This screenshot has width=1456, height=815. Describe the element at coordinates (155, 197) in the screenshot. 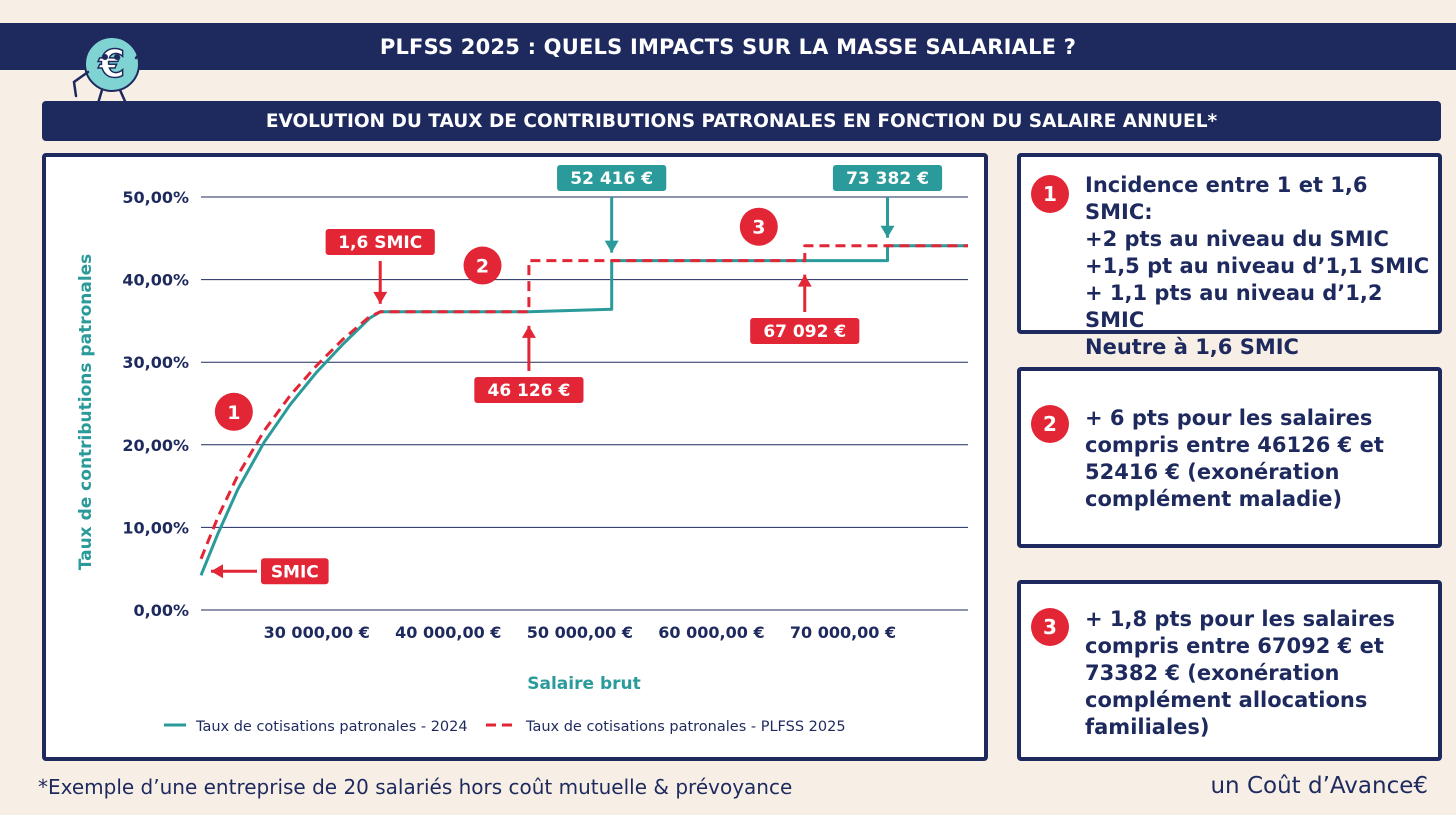

I see `y-tick-label: 50,00%` at that location.